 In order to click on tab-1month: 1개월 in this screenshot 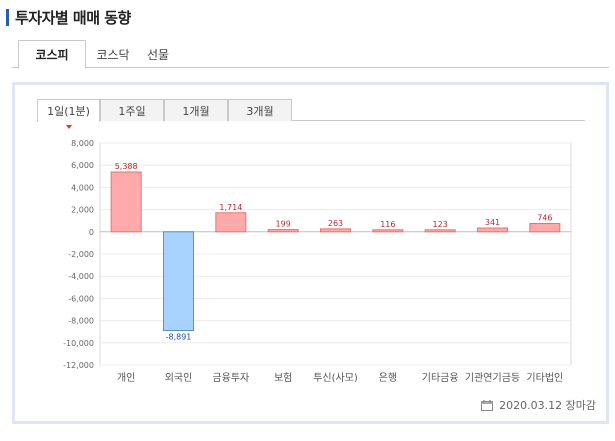, I will do `click(196, 110)`.